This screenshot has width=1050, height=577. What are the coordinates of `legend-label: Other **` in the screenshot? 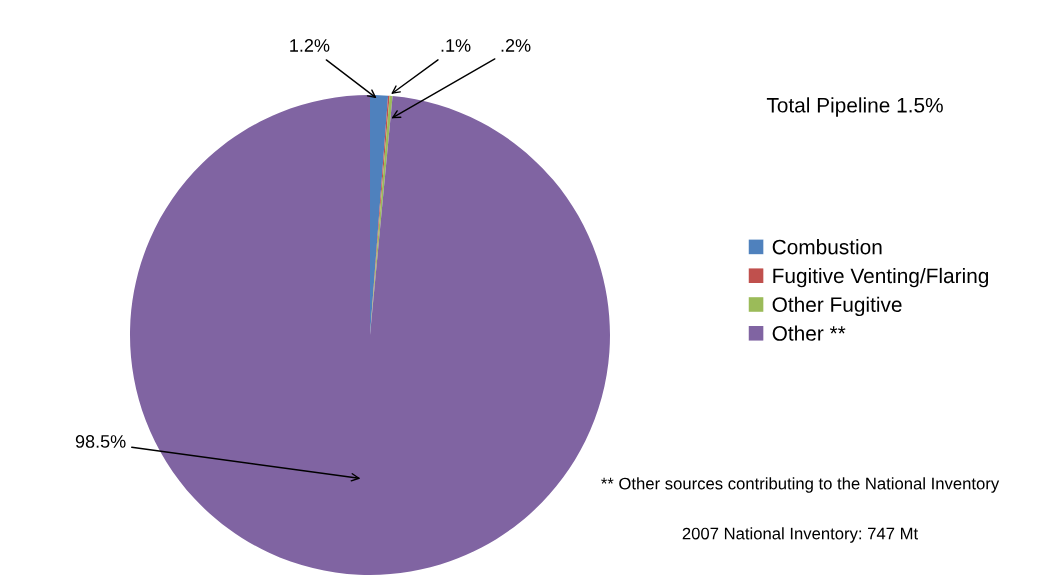 It's located at (809, 333).